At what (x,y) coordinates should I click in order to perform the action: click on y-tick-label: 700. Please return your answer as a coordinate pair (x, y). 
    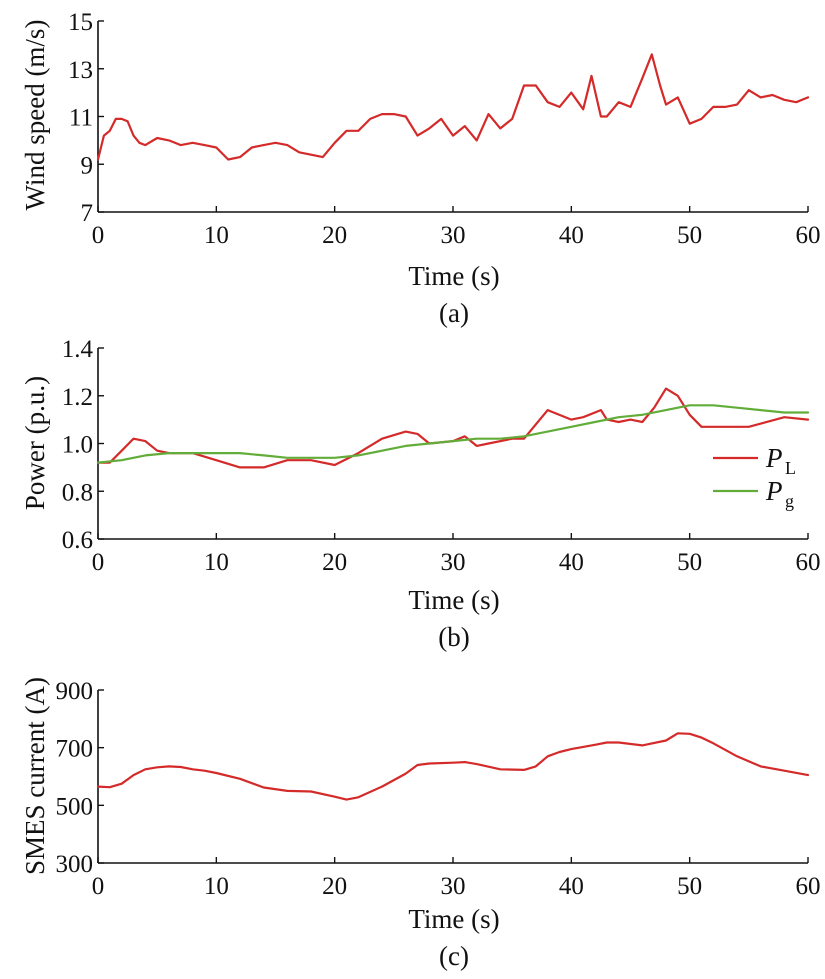
    Looking at the image, I should click on (75, 749).